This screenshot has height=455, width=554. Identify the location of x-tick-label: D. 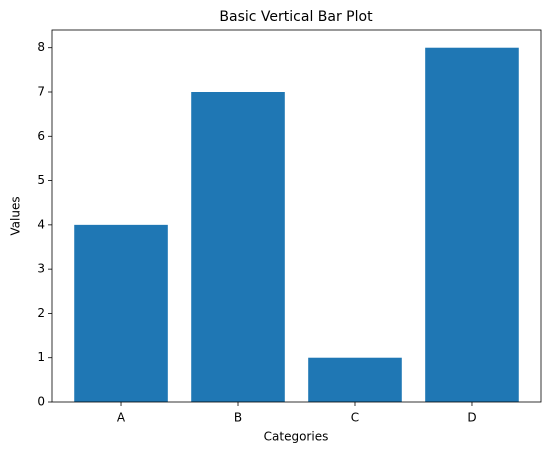
(471, 418).